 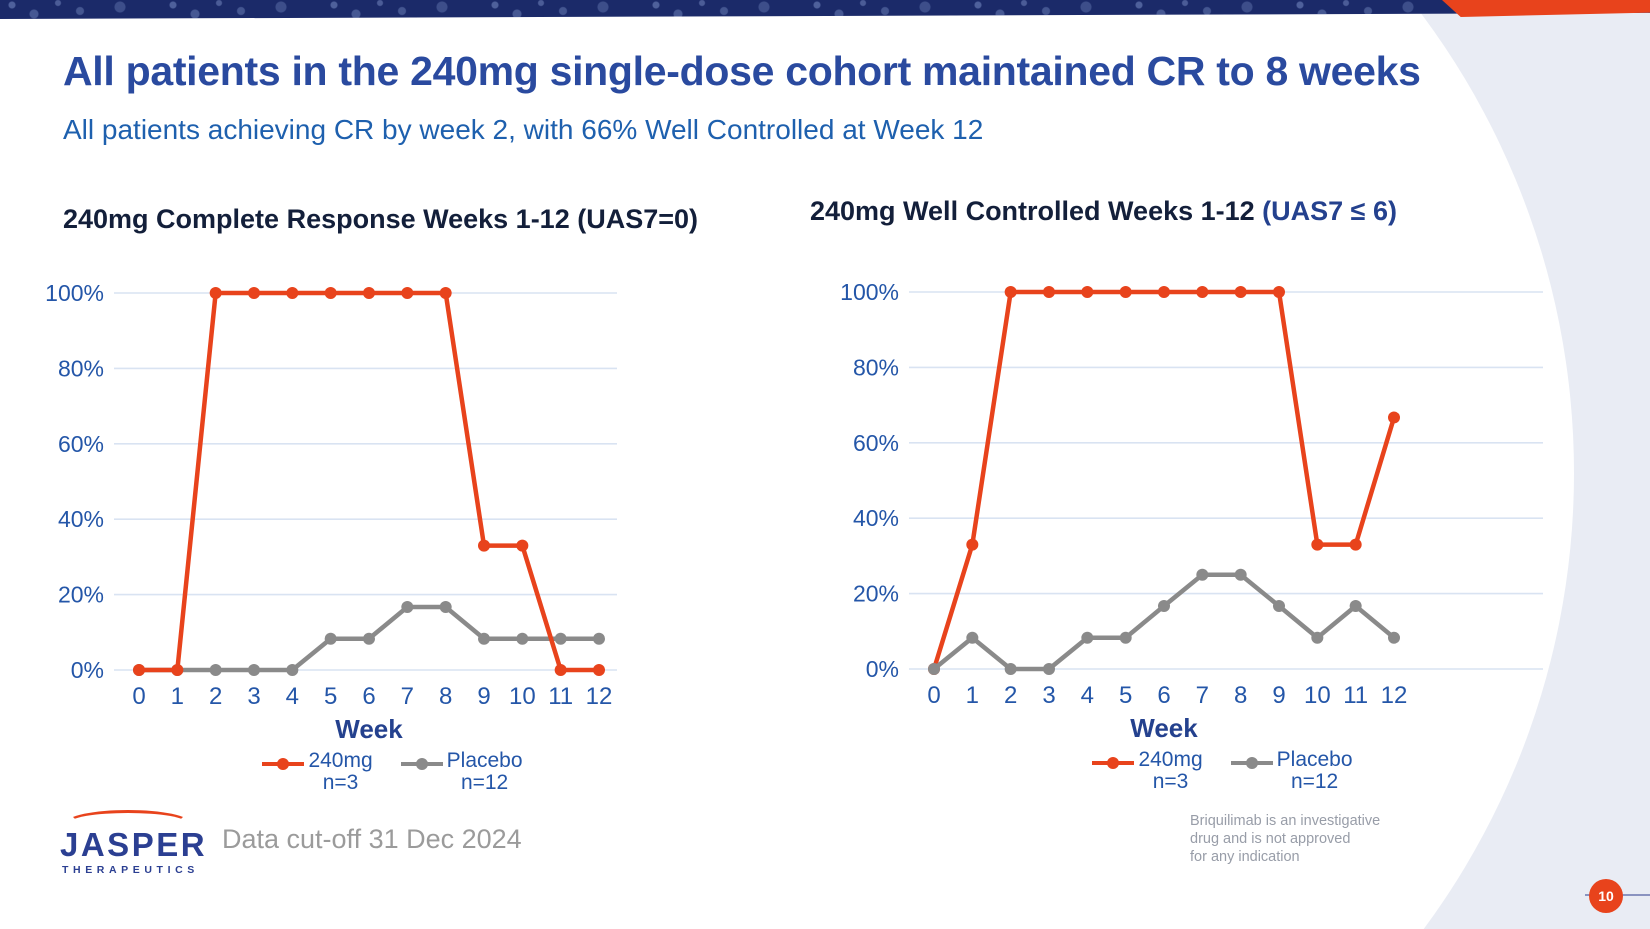 I want to click on disclaimer-line: Briquilimab is an investigative, so click(x=1285, y=821).